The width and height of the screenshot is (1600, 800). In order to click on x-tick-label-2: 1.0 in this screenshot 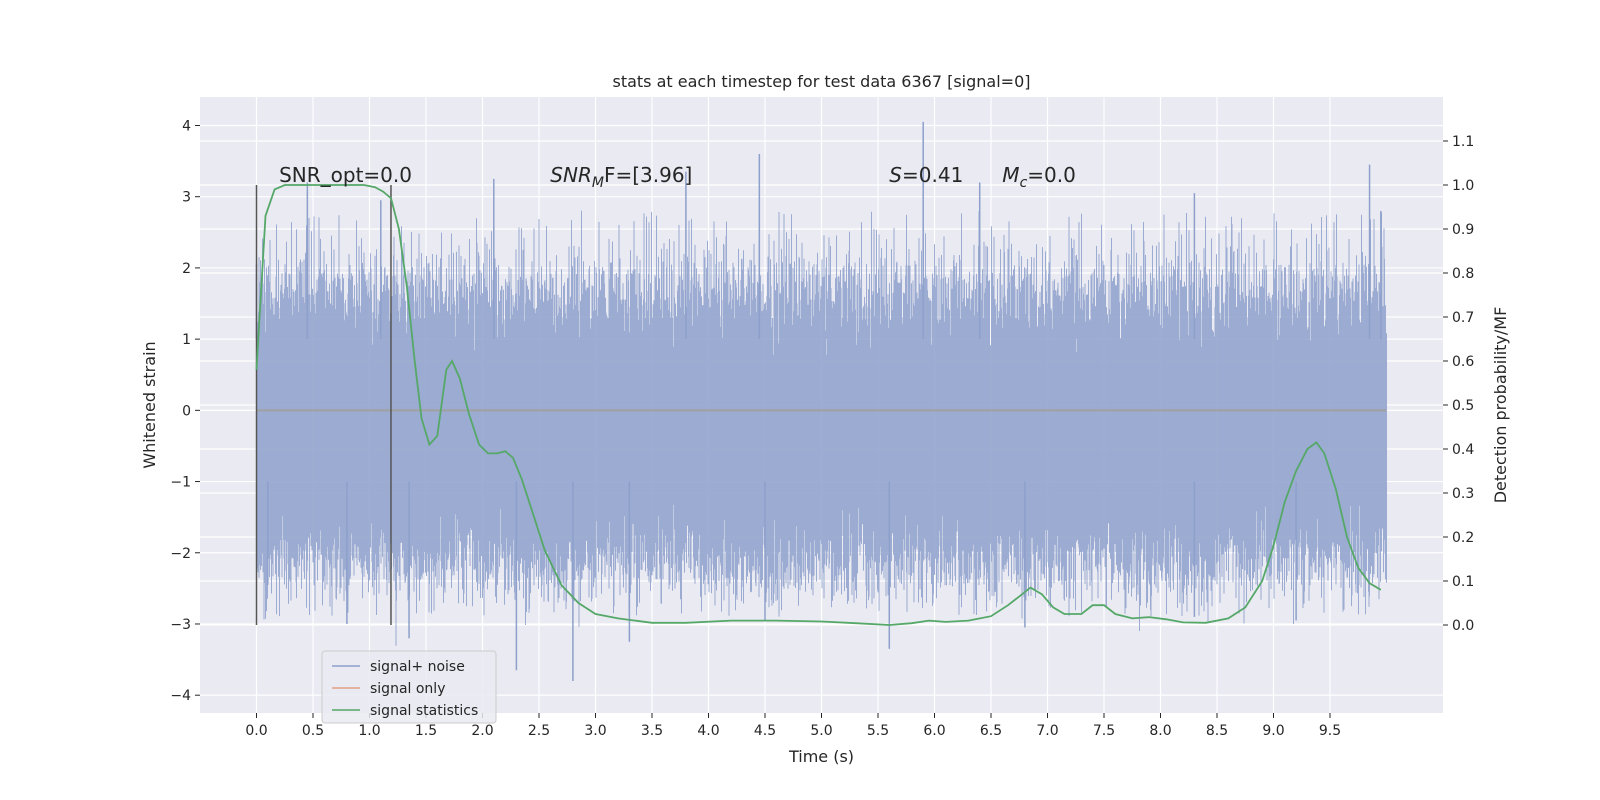, I will do `click(369, 731)`.